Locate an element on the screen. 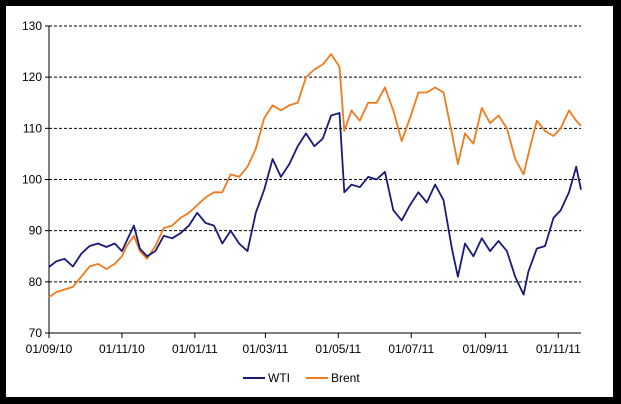  y-tick-label-130: 130 is located at coordinates (32, 26).